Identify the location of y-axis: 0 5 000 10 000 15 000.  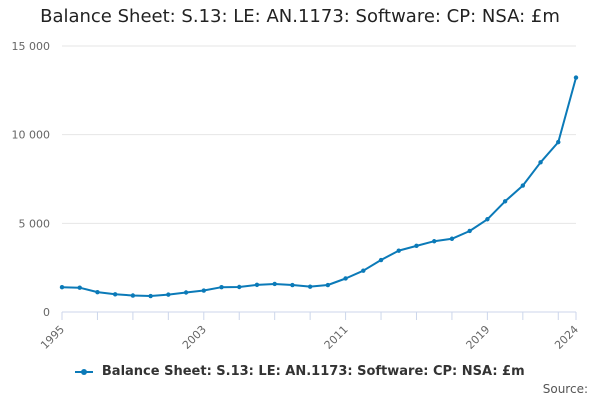
(31, 179).